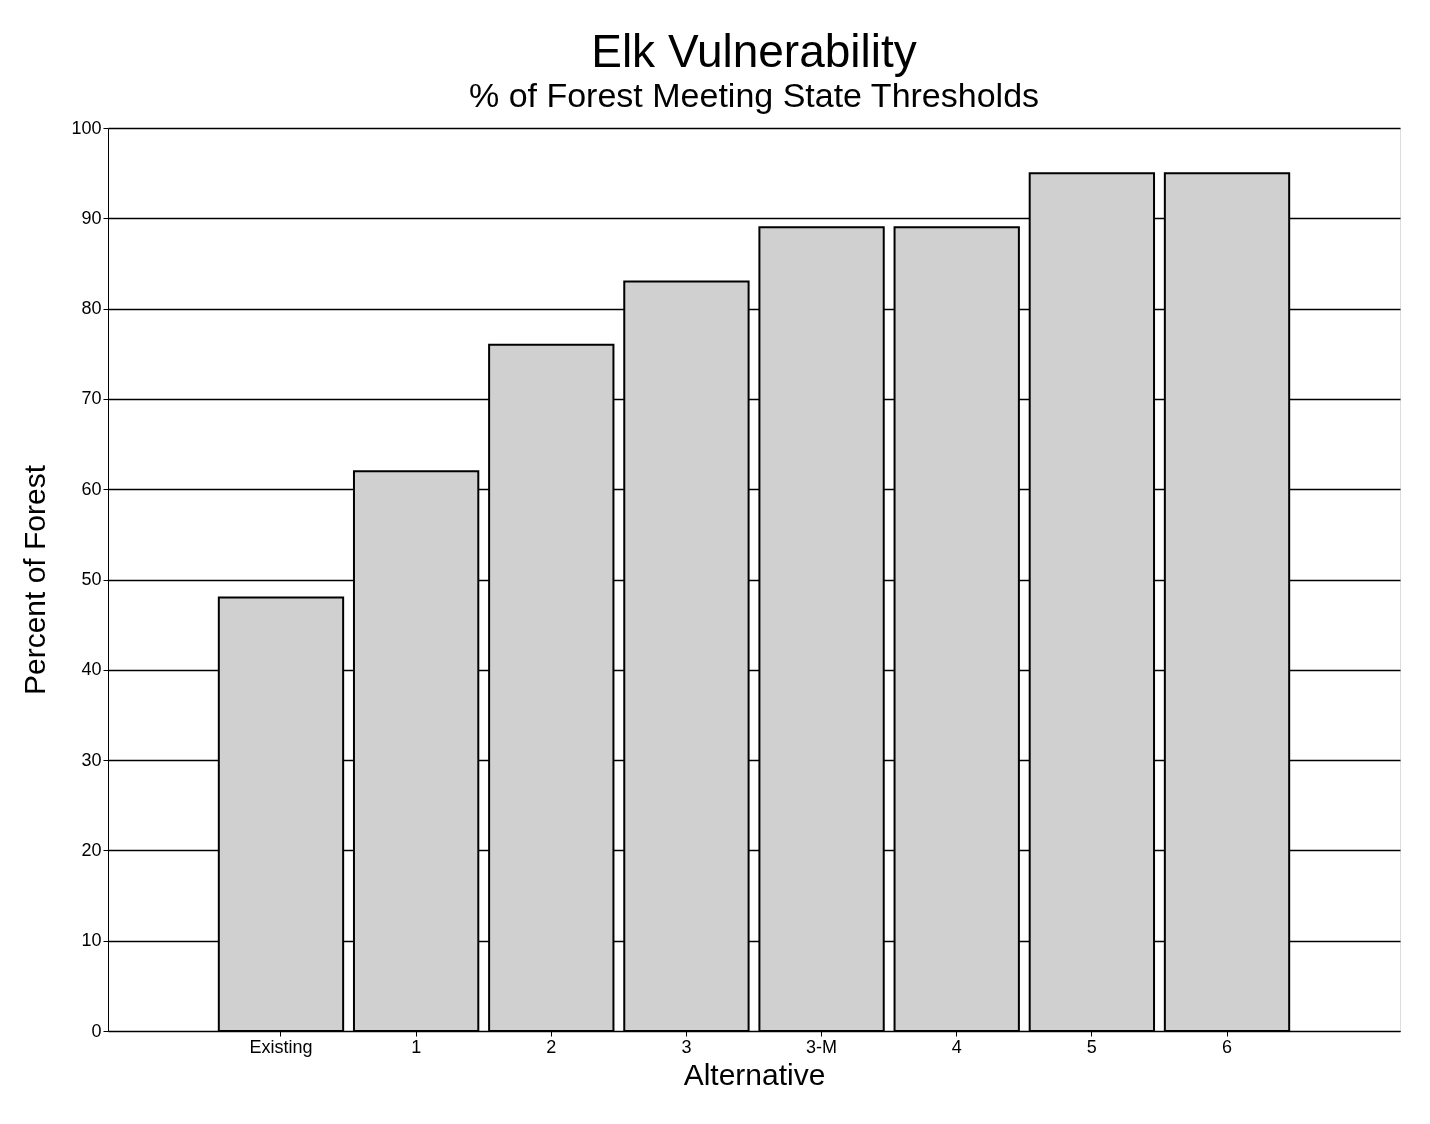 The height and width of the screenshot is (1124, 1430). Describe the element at coordinates (91, 308) in the screenshot. I see `y-tick-label: 80` at that location.